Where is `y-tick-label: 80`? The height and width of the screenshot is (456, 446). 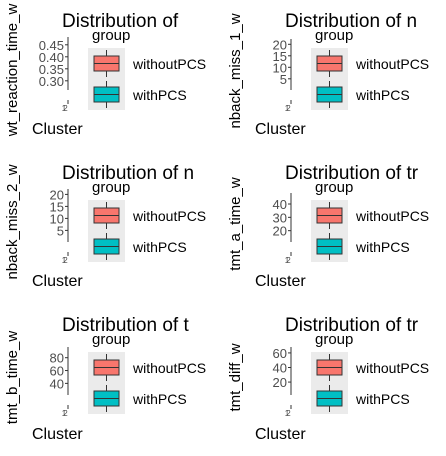 y-tick-label: 80 is located at coordinates (57, 358).